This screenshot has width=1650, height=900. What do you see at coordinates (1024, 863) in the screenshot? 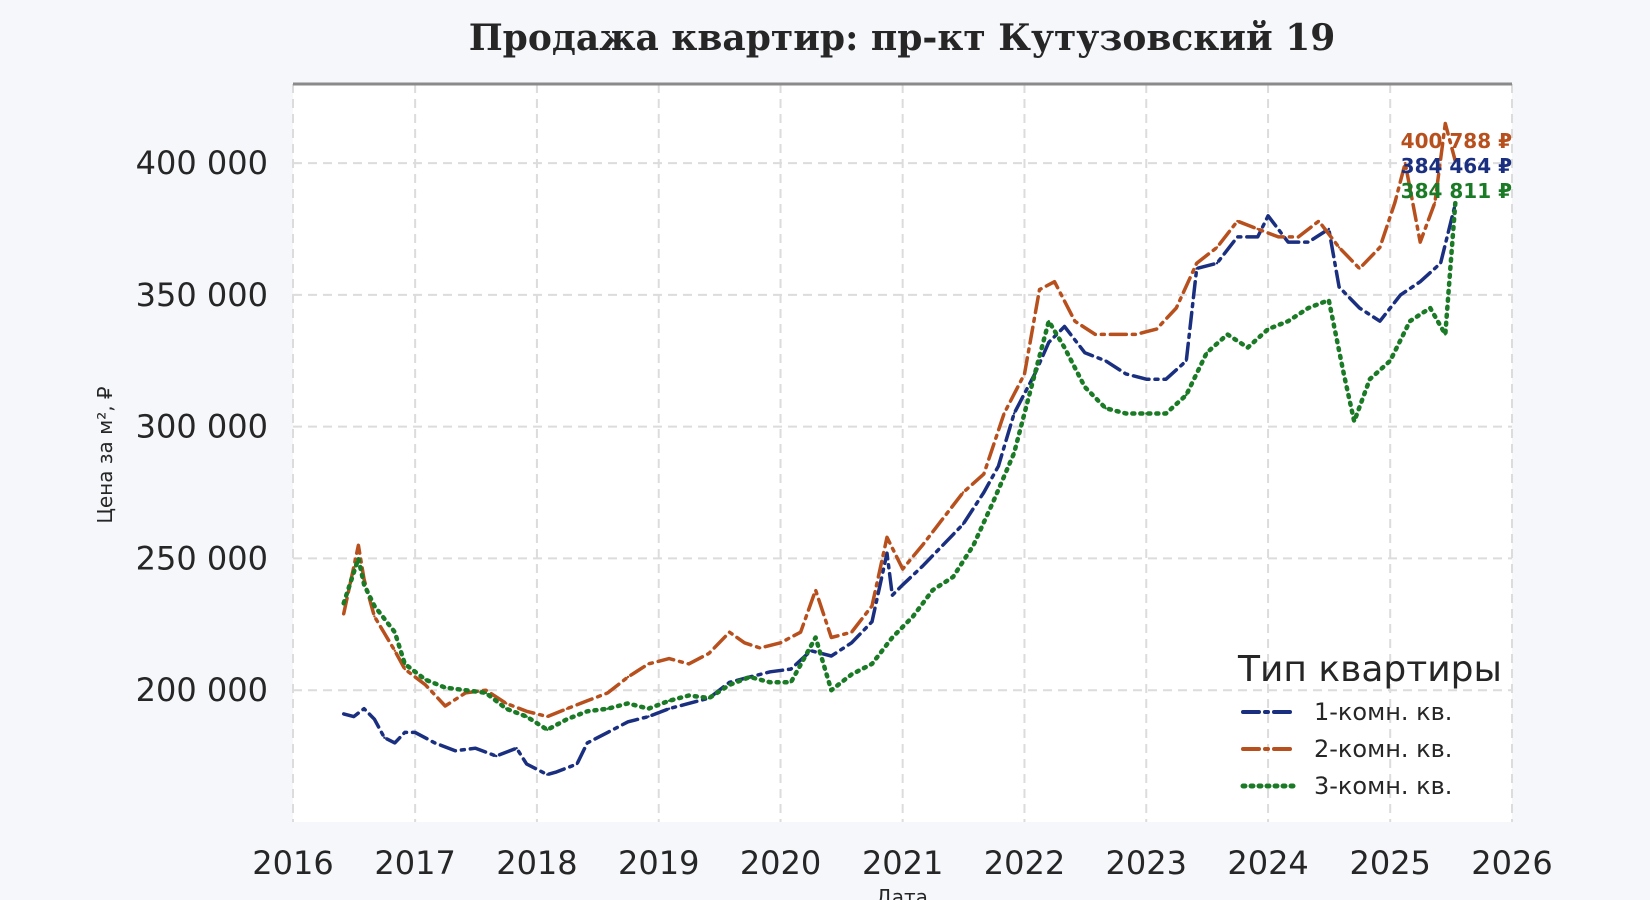
I see `x-tick-label: 2022` at bounding box center [1024, 863].